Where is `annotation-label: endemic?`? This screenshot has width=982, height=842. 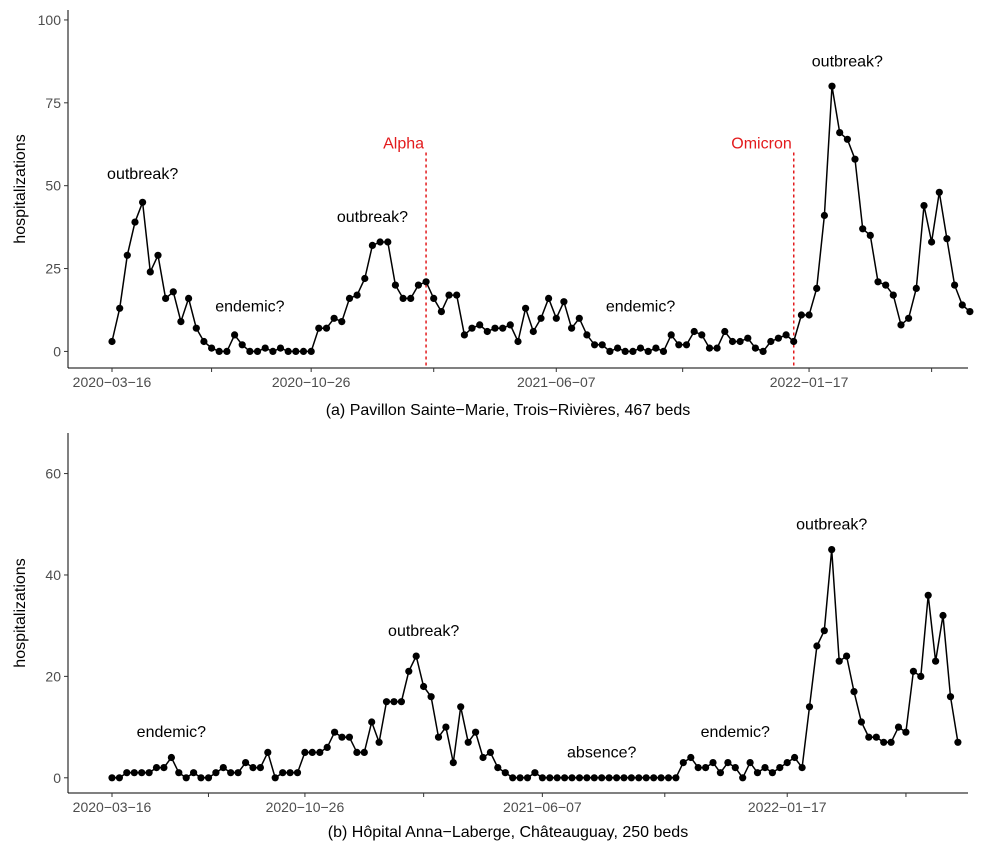 annotation-label: endemic? is located at coordinates (640, 307).